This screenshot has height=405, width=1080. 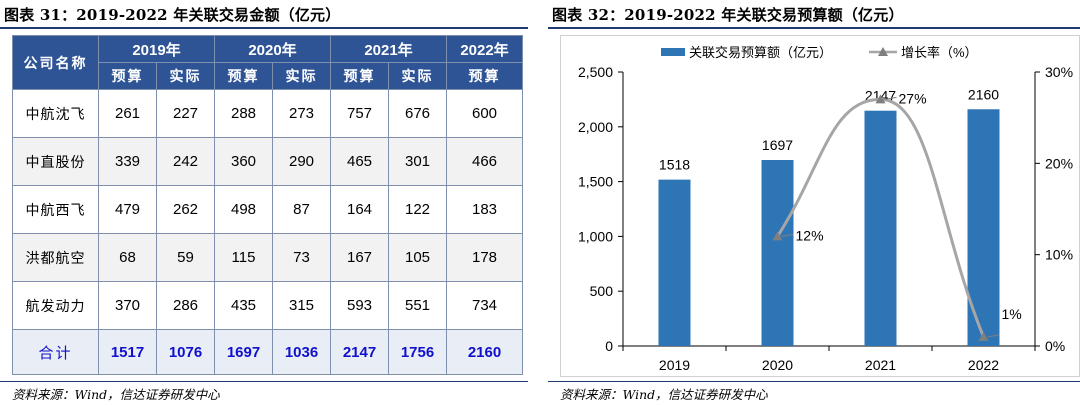 What do you see at coordinates (55, 113) in the screenshot?
I see `company-name: 中航沈飞` at bounding box center [55, 113].